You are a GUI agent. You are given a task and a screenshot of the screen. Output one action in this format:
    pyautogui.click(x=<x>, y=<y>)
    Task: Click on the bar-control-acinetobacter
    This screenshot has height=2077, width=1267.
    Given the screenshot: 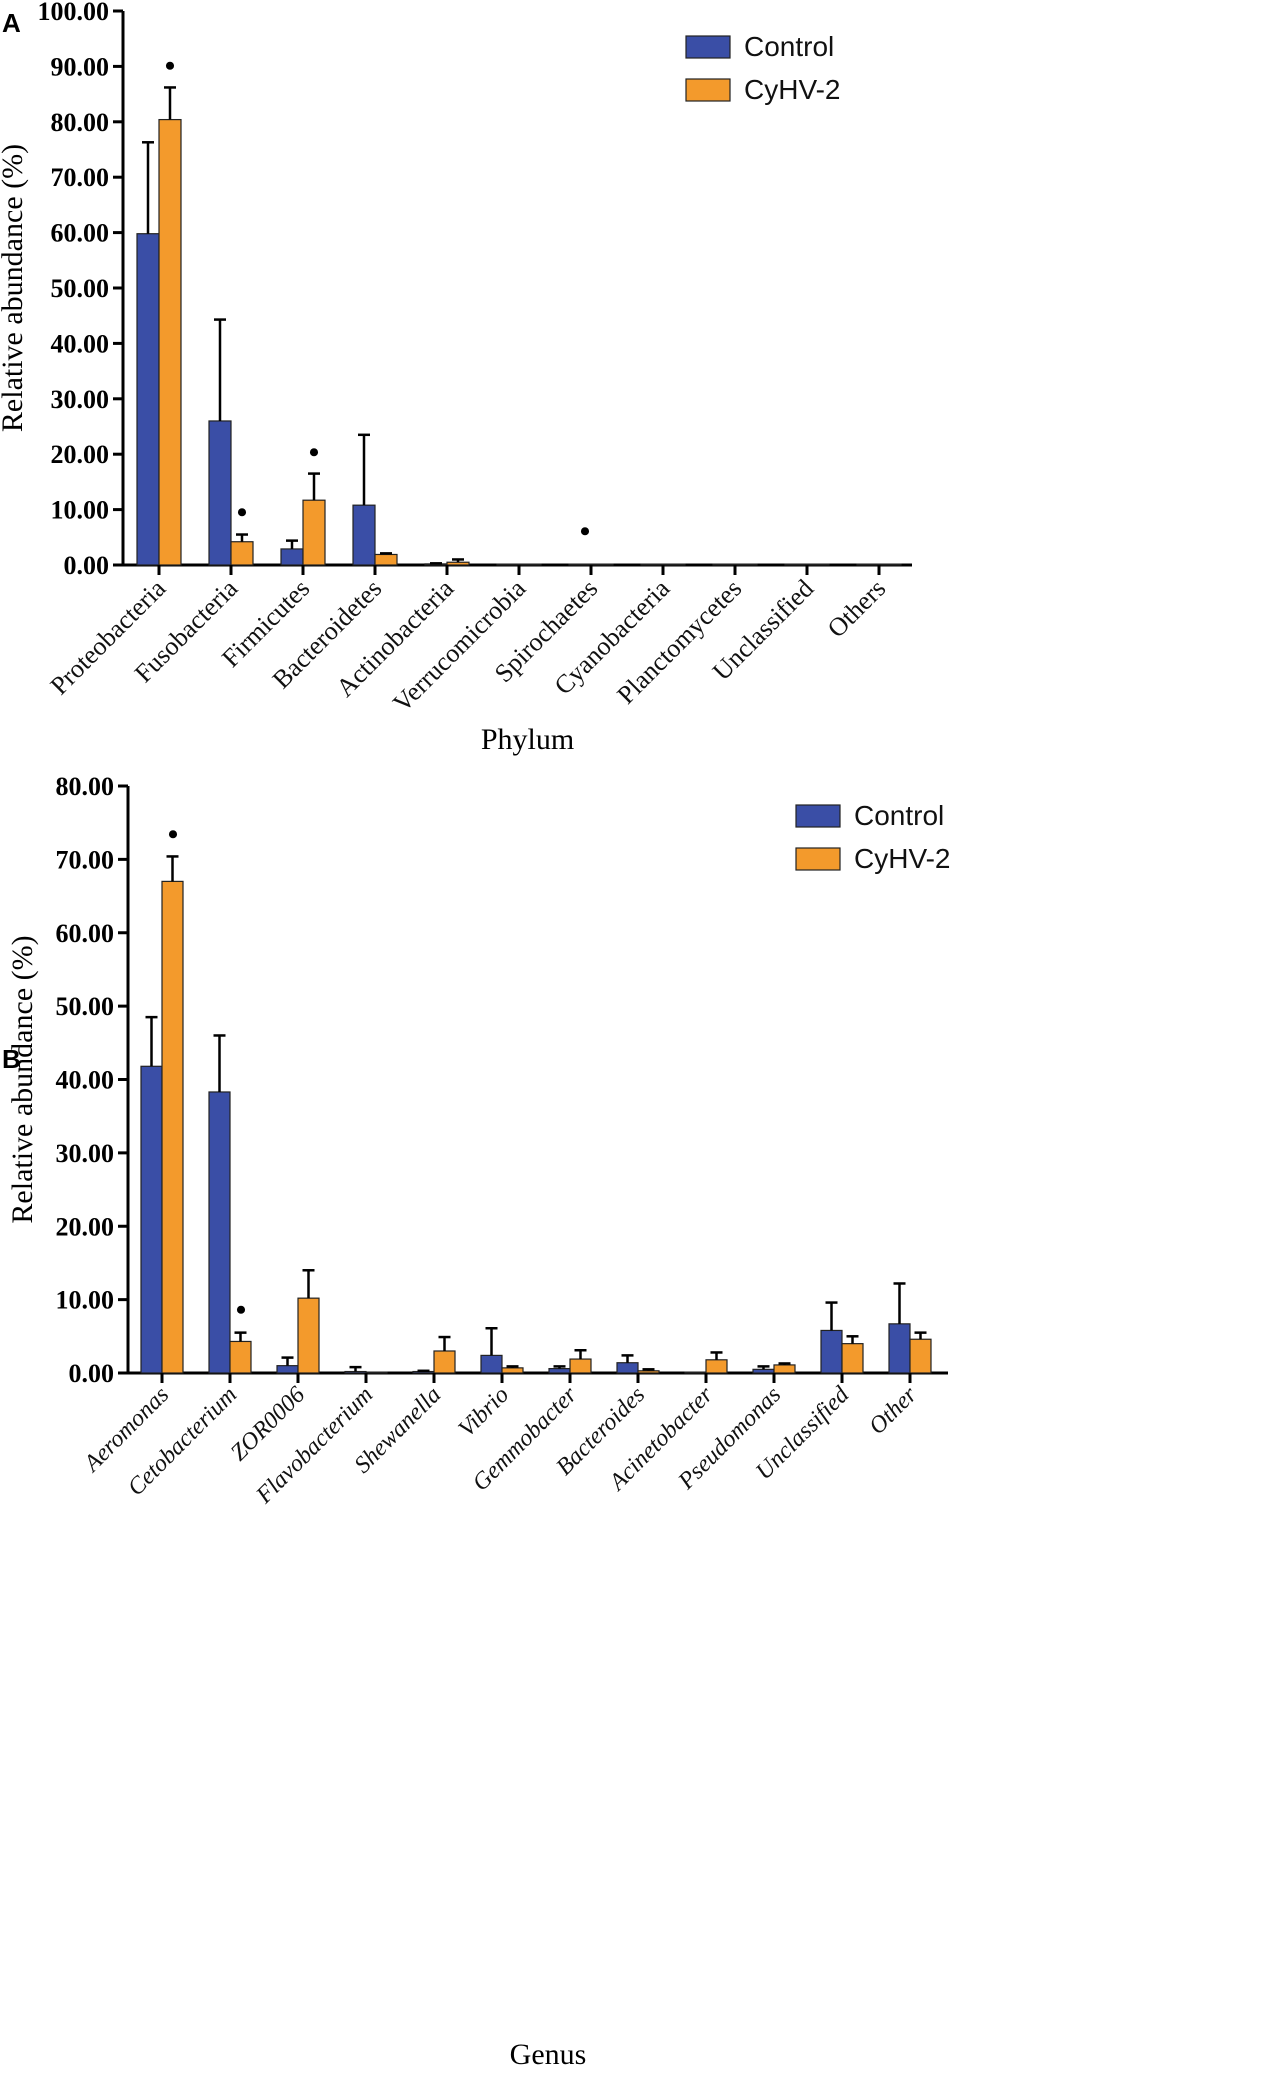 What is the action you would take?
    pyautogui.click(x=695, y=1372)
    